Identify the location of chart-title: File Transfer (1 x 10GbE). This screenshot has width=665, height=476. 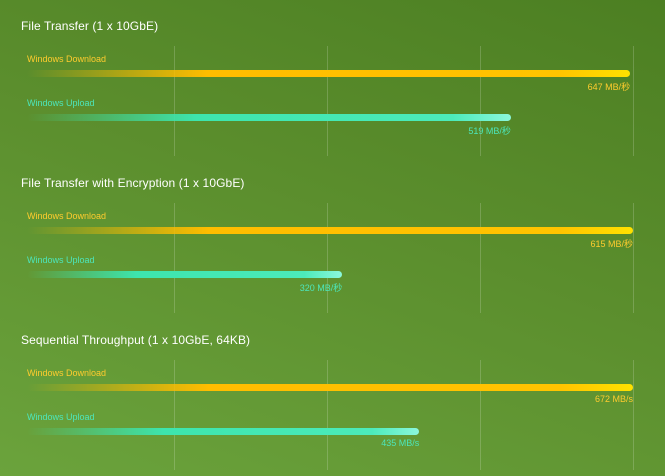
(90, 26).